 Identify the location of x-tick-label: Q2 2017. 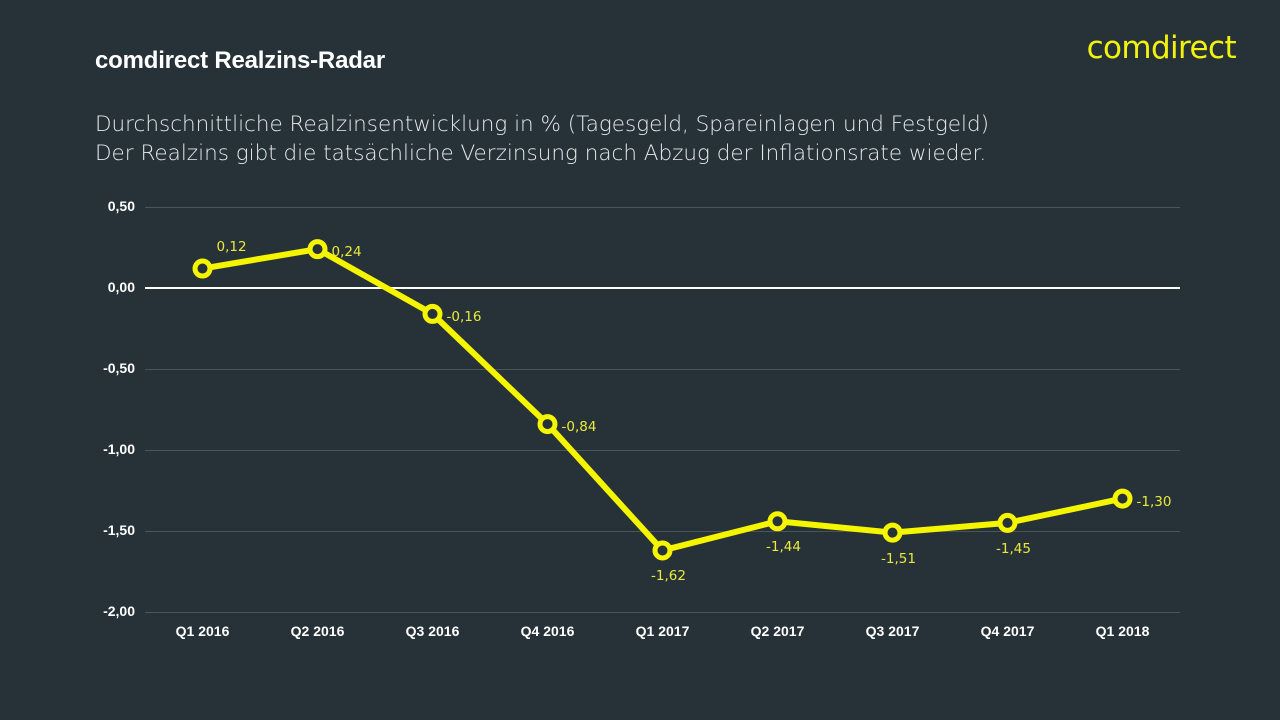
(777, 631).